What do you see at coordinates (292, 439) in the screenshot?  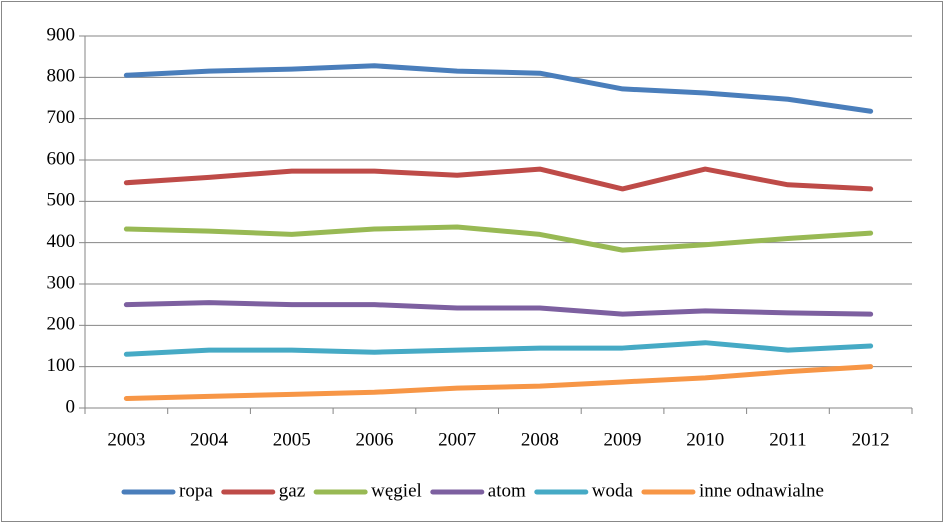 I see `x-tick-label: 2005` at bounding box center [292, 439].